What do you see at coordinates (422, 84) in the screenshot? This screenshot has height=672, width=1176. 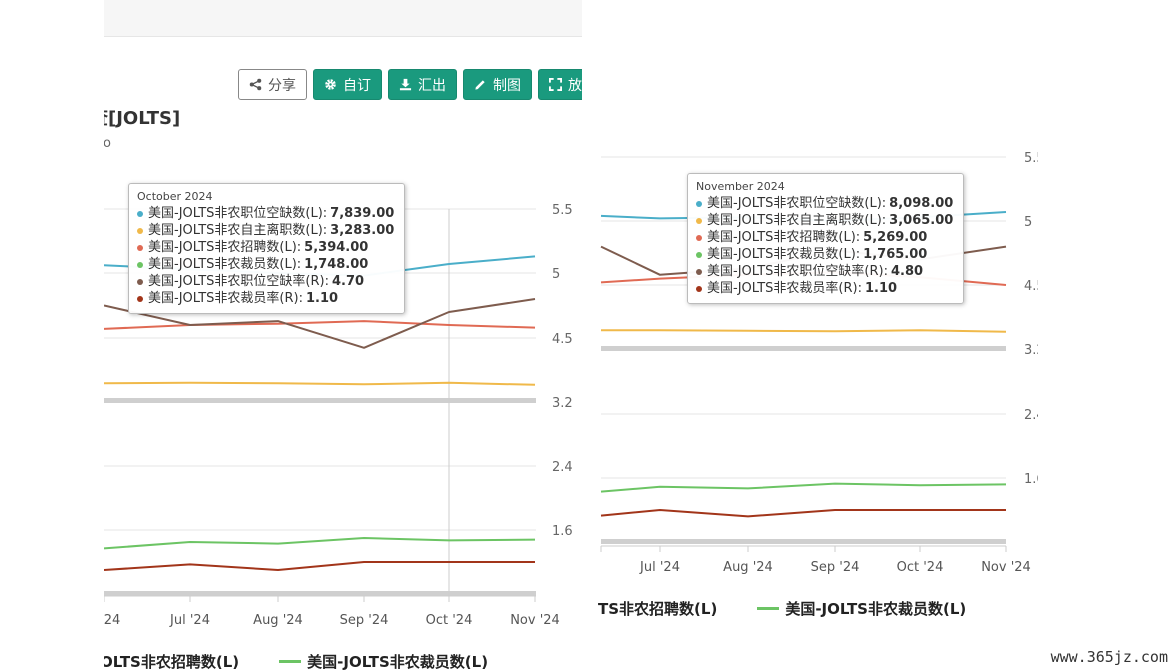 I see `export-button: 汇出` at bounding box center [422, 84].